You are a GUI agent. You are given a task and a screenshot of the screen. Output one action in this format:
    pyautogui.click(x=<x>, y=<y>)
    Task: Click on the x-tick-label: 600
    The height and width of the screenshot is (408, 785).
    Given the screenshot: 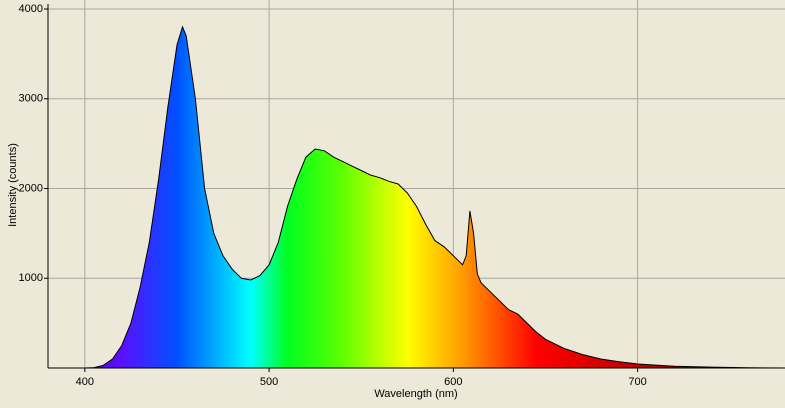 What is the action you would take?
    pyautogui.click(x=453, y=382)
    